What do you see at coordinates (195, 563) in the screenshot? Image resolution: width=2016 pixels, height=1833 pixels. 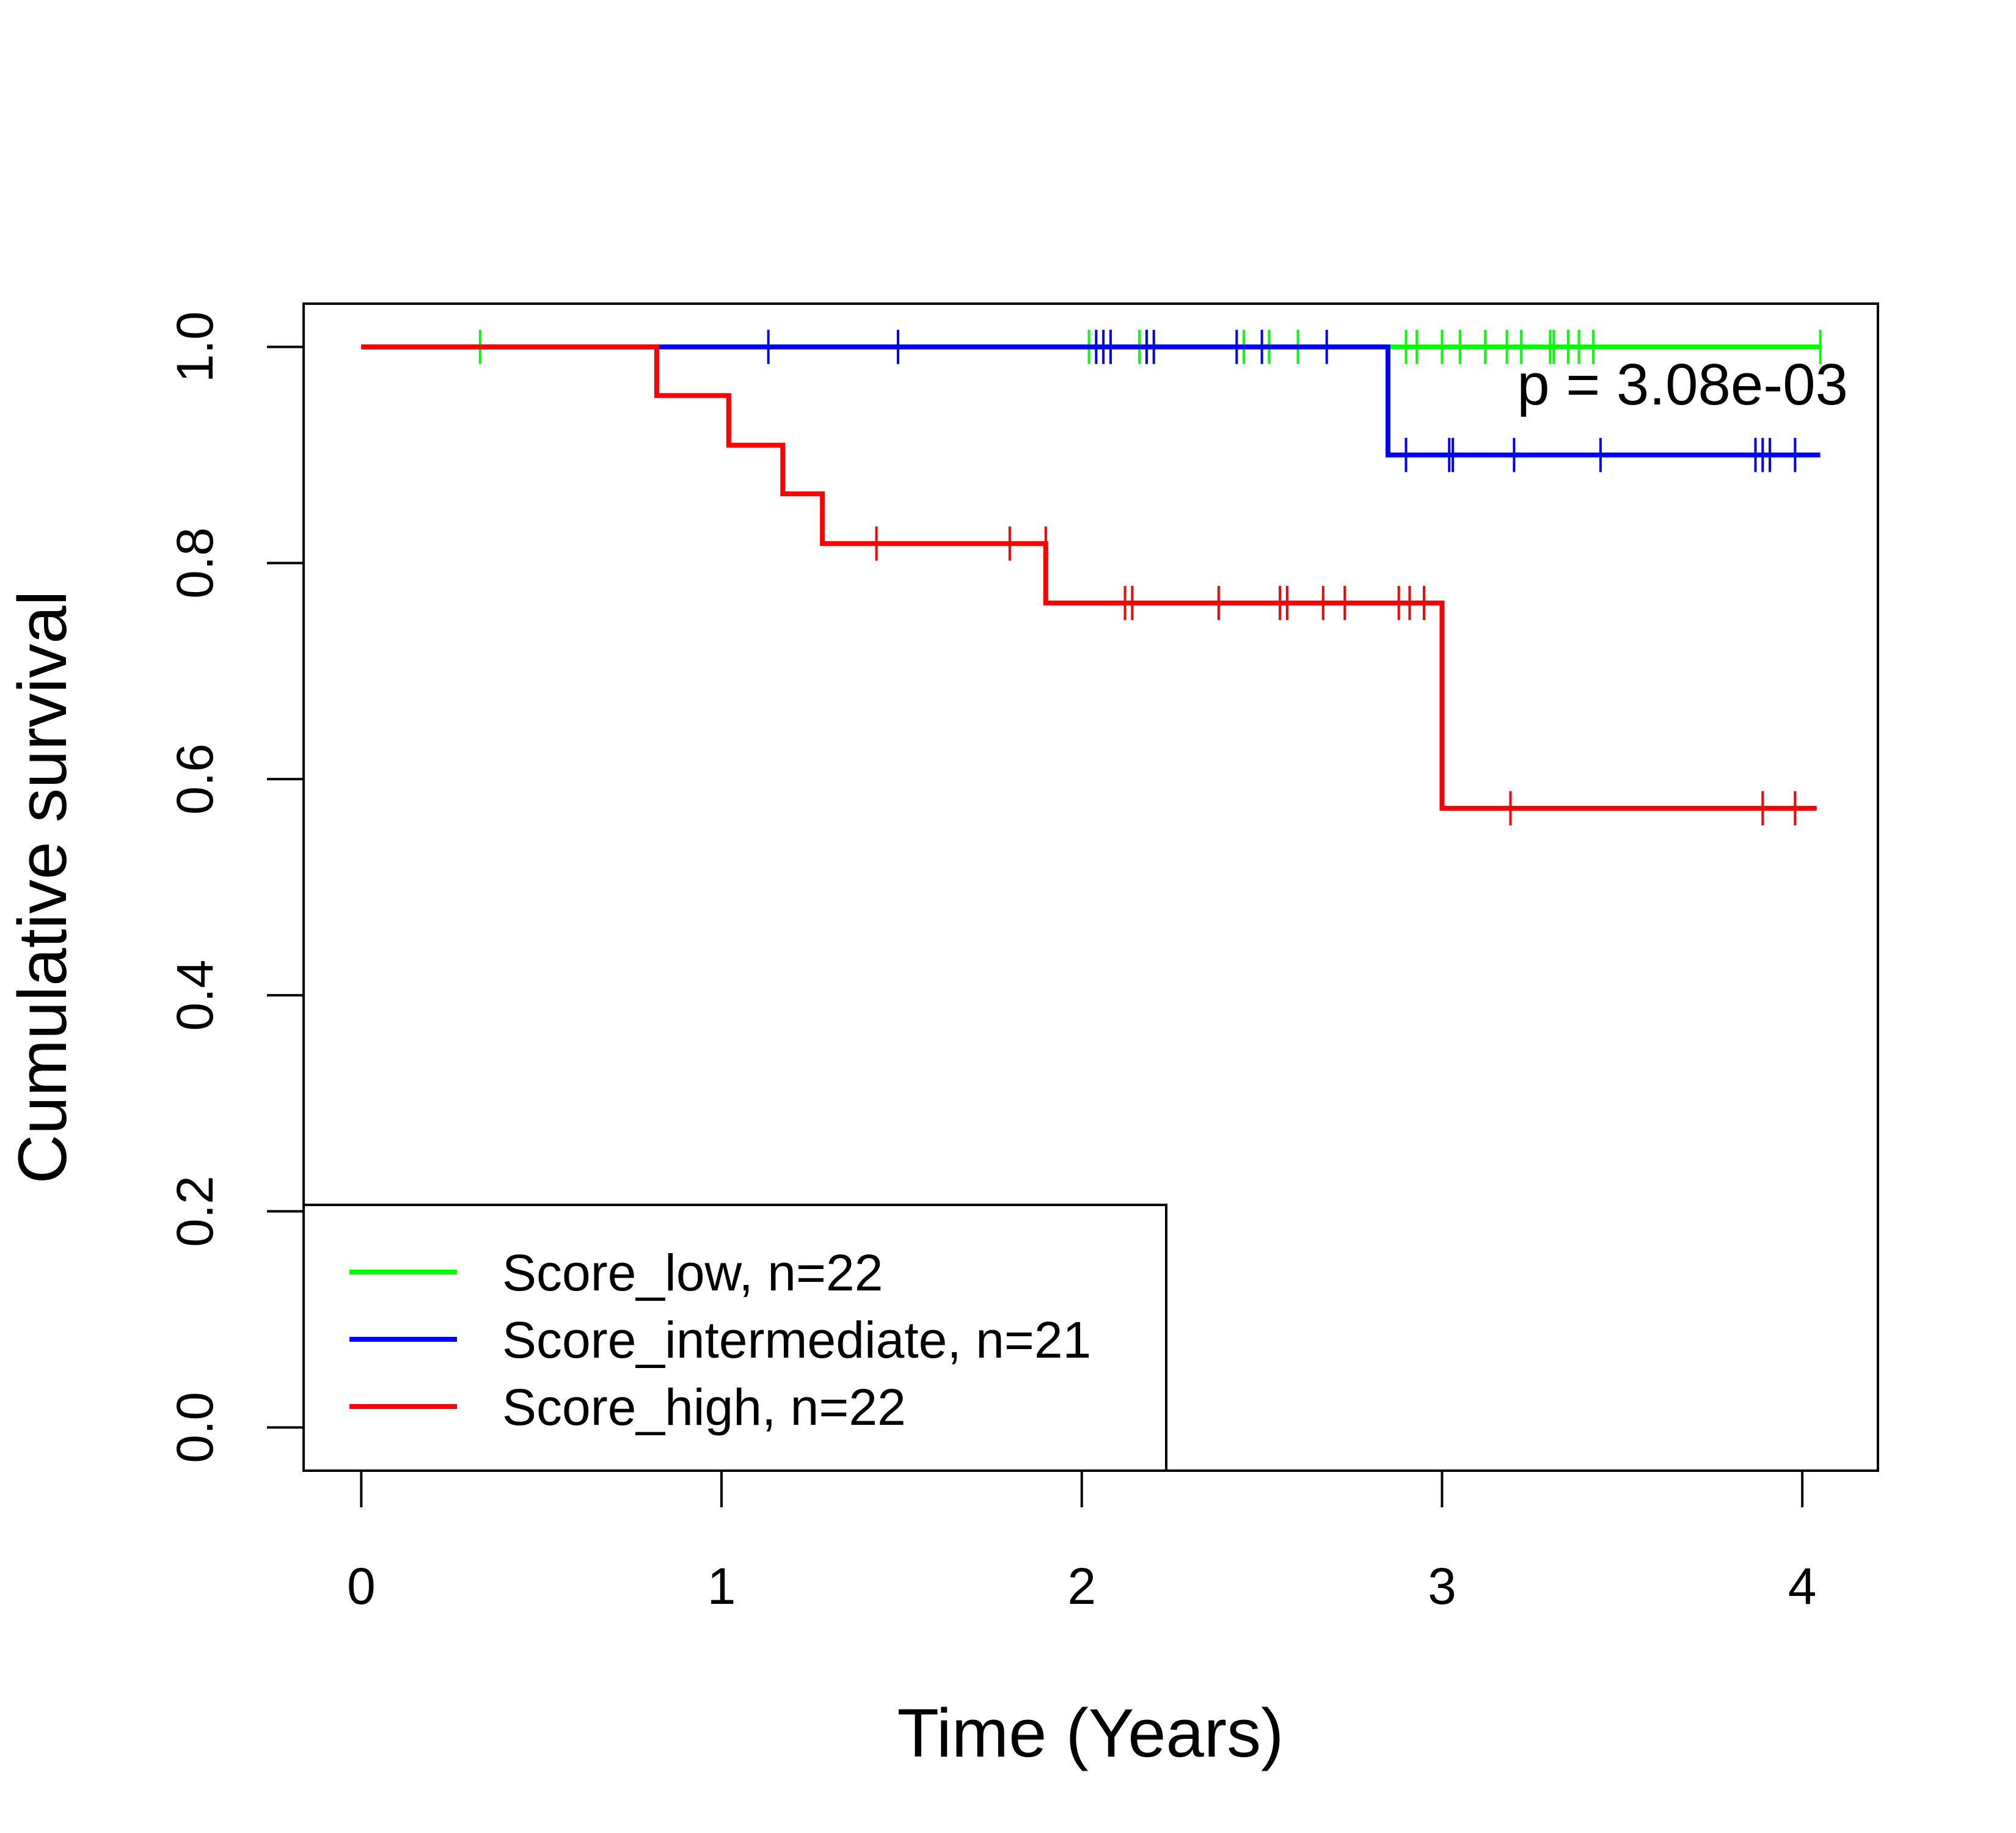 I see `y-tick-label: 0.8` at bounding box center [195, 563].